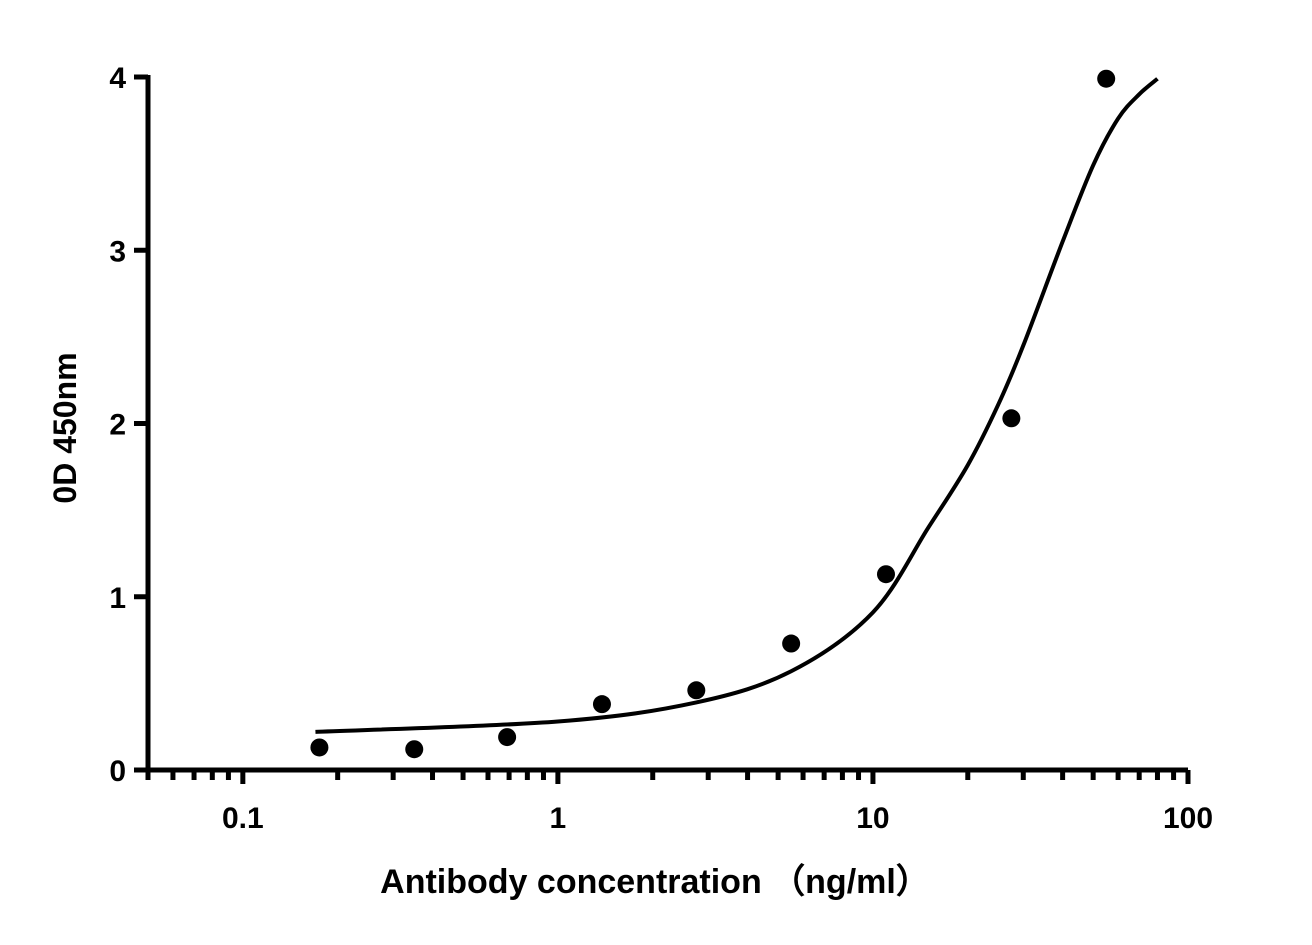  I want to click on x-axis-label: Antibody concentration （ng/ml）, so click(655, 881).